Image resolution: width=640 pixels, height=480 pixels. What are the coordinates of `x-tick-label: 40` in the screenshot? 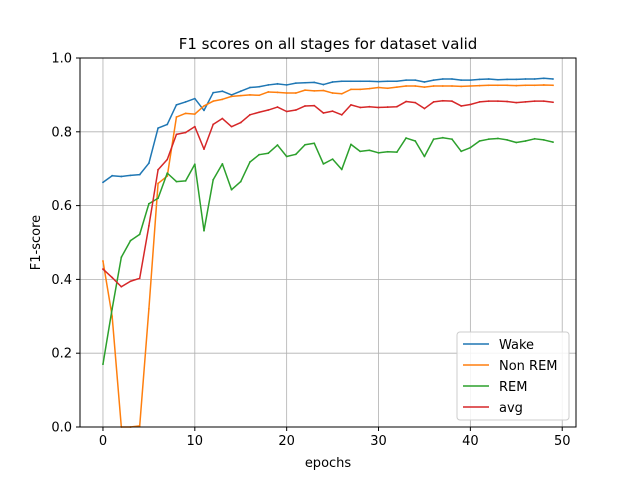 It's located at (470, 441).